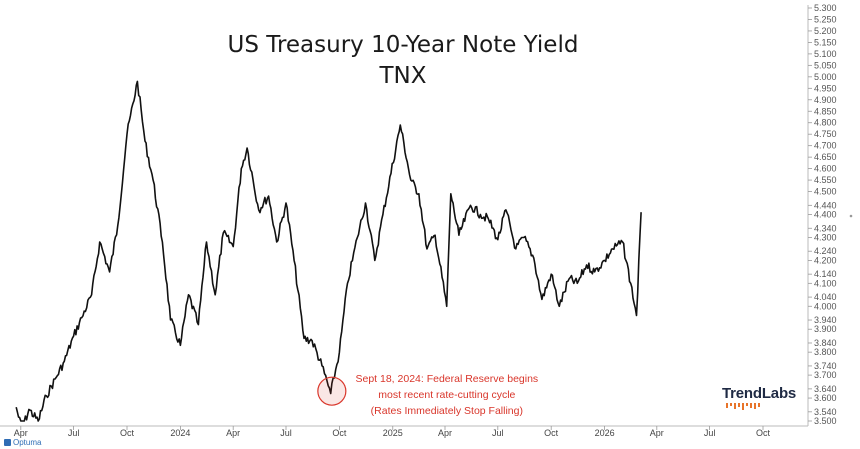 The height and width of the screenshot is (449, 860). What do you see at coordinates (825, 389) in the screenshot?
I see `y-tick-label: 3.640` at bounding box center [825, 389].